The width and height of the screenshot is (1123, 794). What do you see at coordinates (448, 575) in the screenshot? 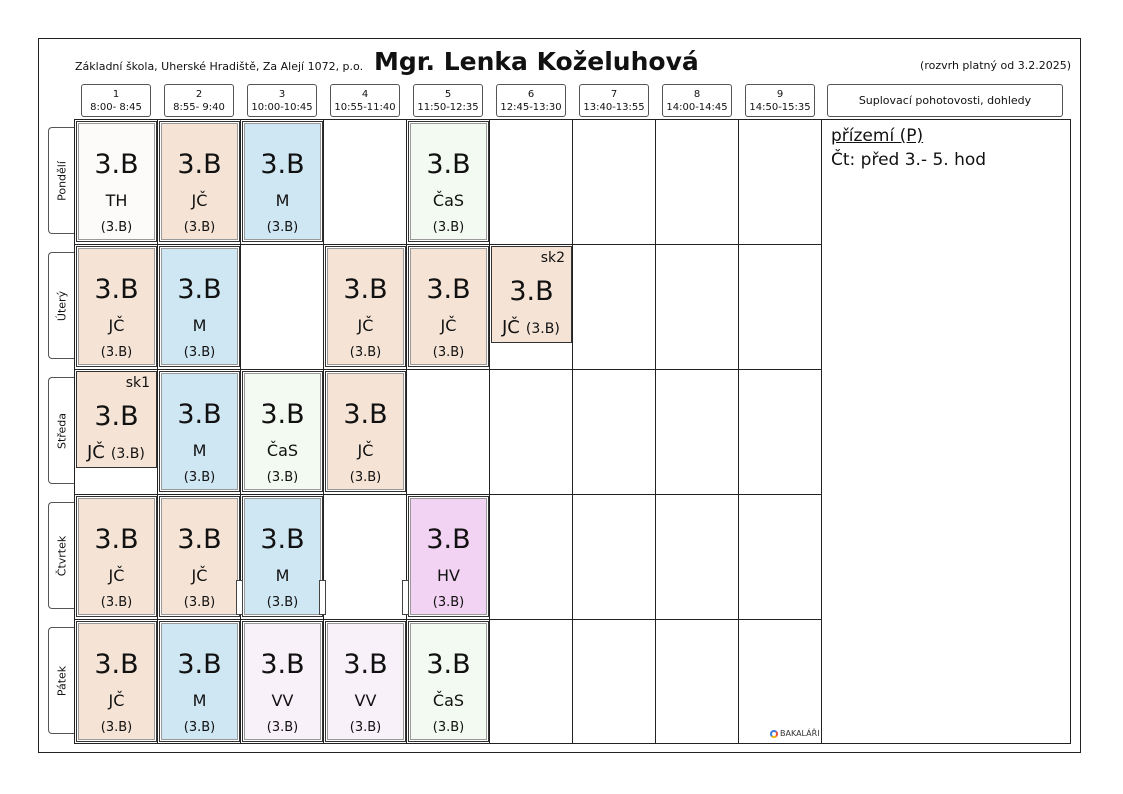
I see `lesson-subject: HV` at bounding box center [448, 575].